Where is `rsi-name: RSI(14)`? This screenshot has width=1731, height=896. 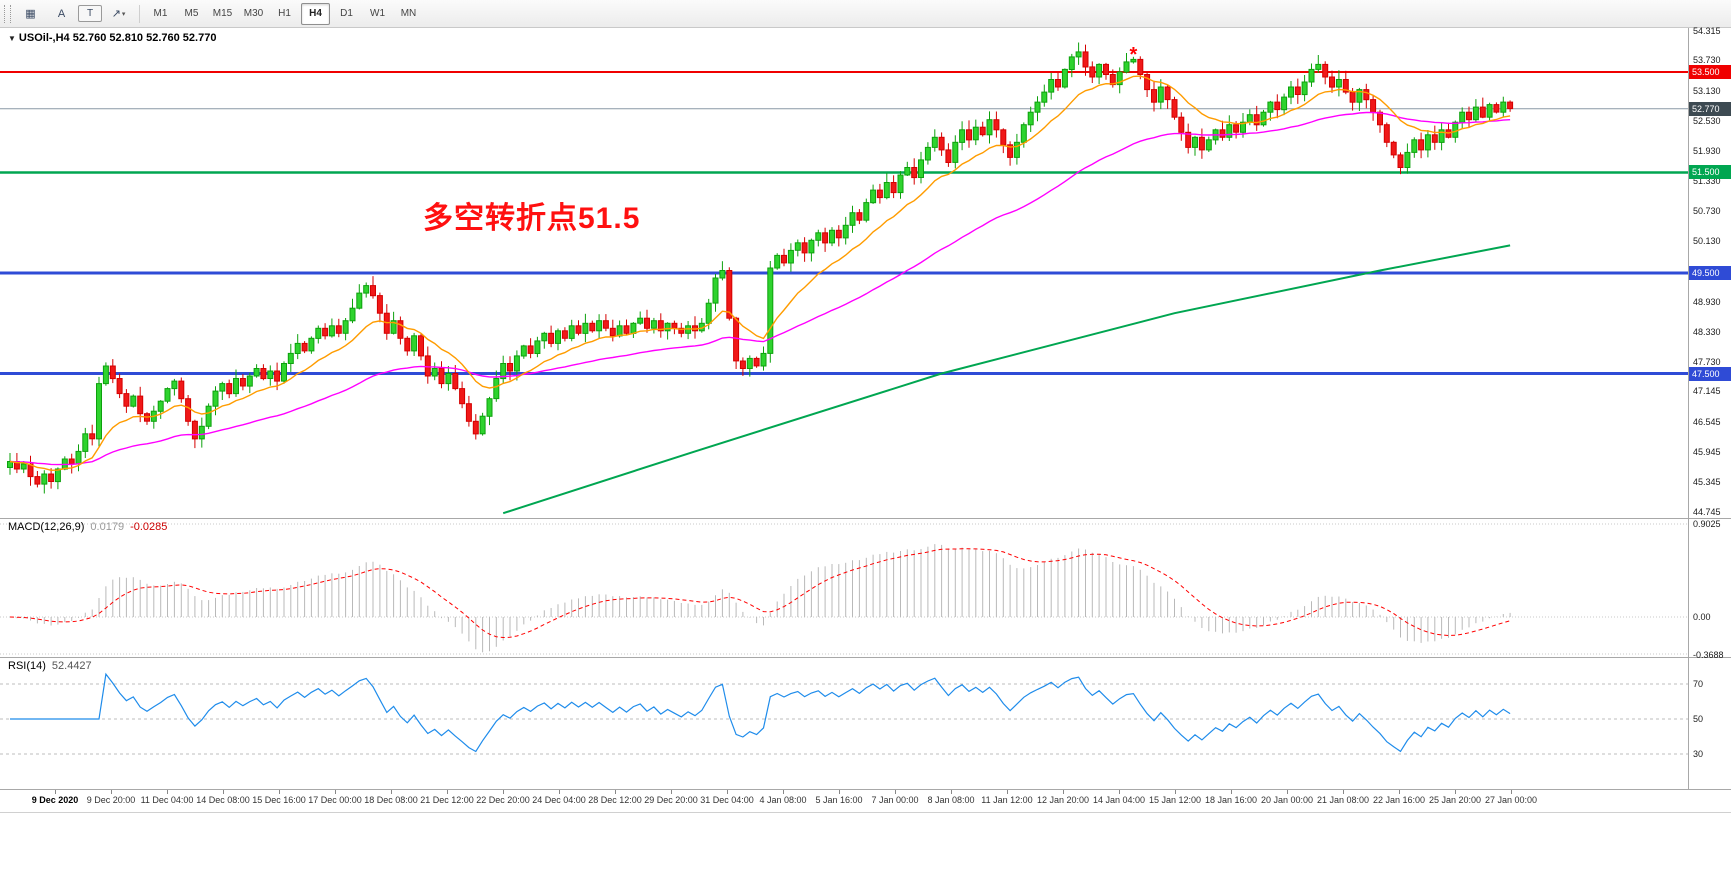 rsi-name: RSI(14) is located at coordinates (27, 666).